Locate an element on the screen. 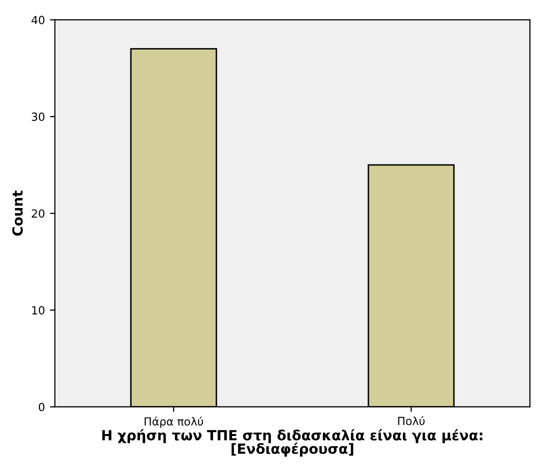 The image size is (538, 472). y-axis-title: Count is located at coordinates (17, 213).